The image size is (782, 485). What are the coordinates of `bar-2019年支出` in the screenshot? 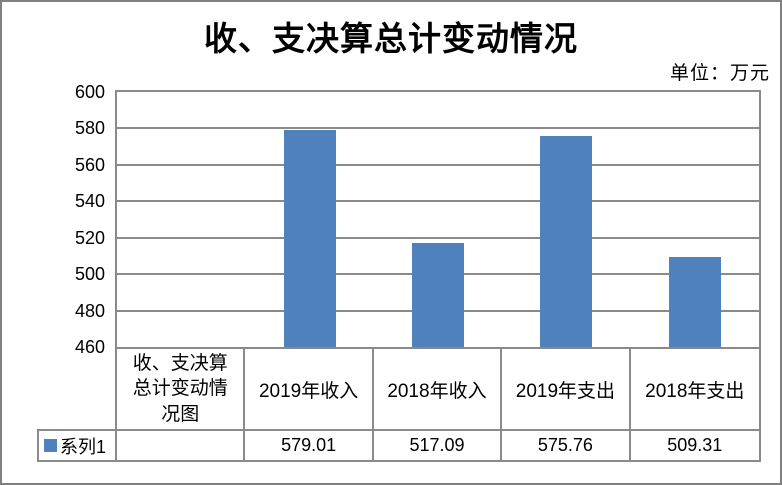 It's located at (566, 241).